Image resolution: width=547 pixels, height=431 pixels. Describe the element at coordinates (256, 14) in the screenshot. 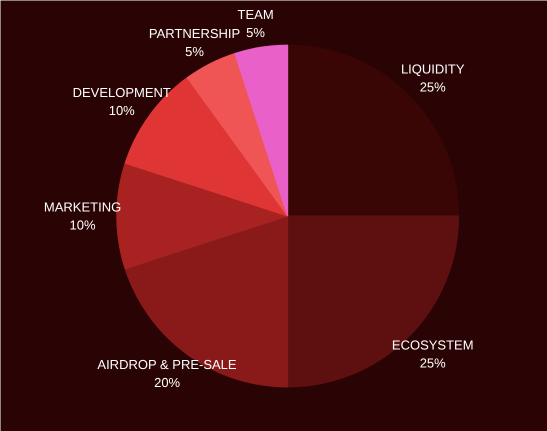

I see `slice-label: TEAM` at that location.